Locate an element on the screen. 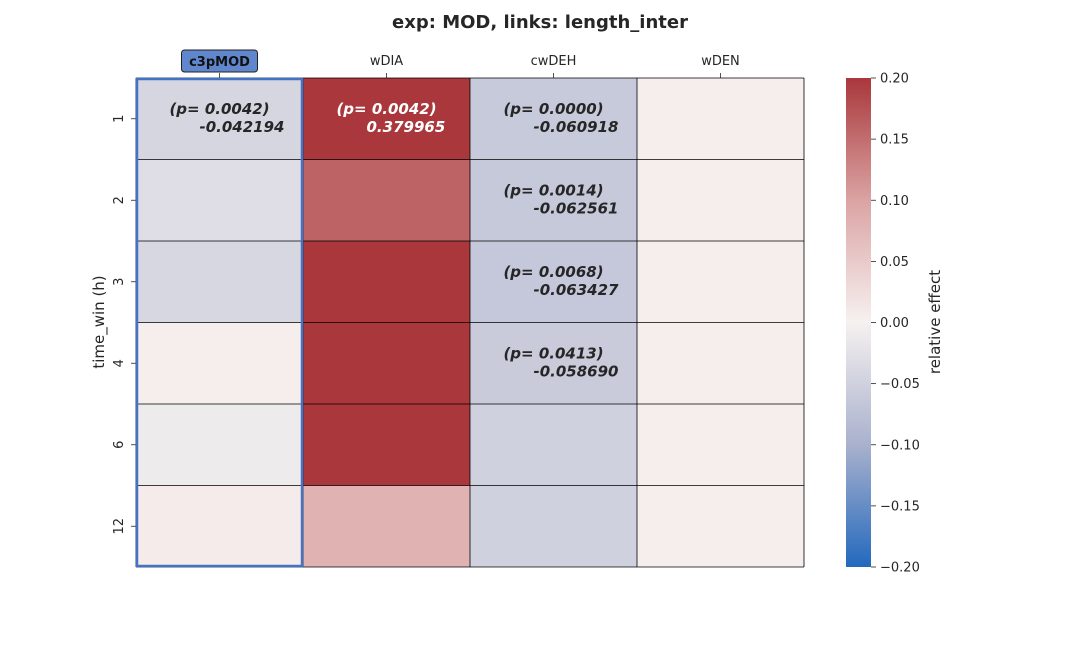  heatmap-cell-r2-c0 is located at coordinates (219, 282).